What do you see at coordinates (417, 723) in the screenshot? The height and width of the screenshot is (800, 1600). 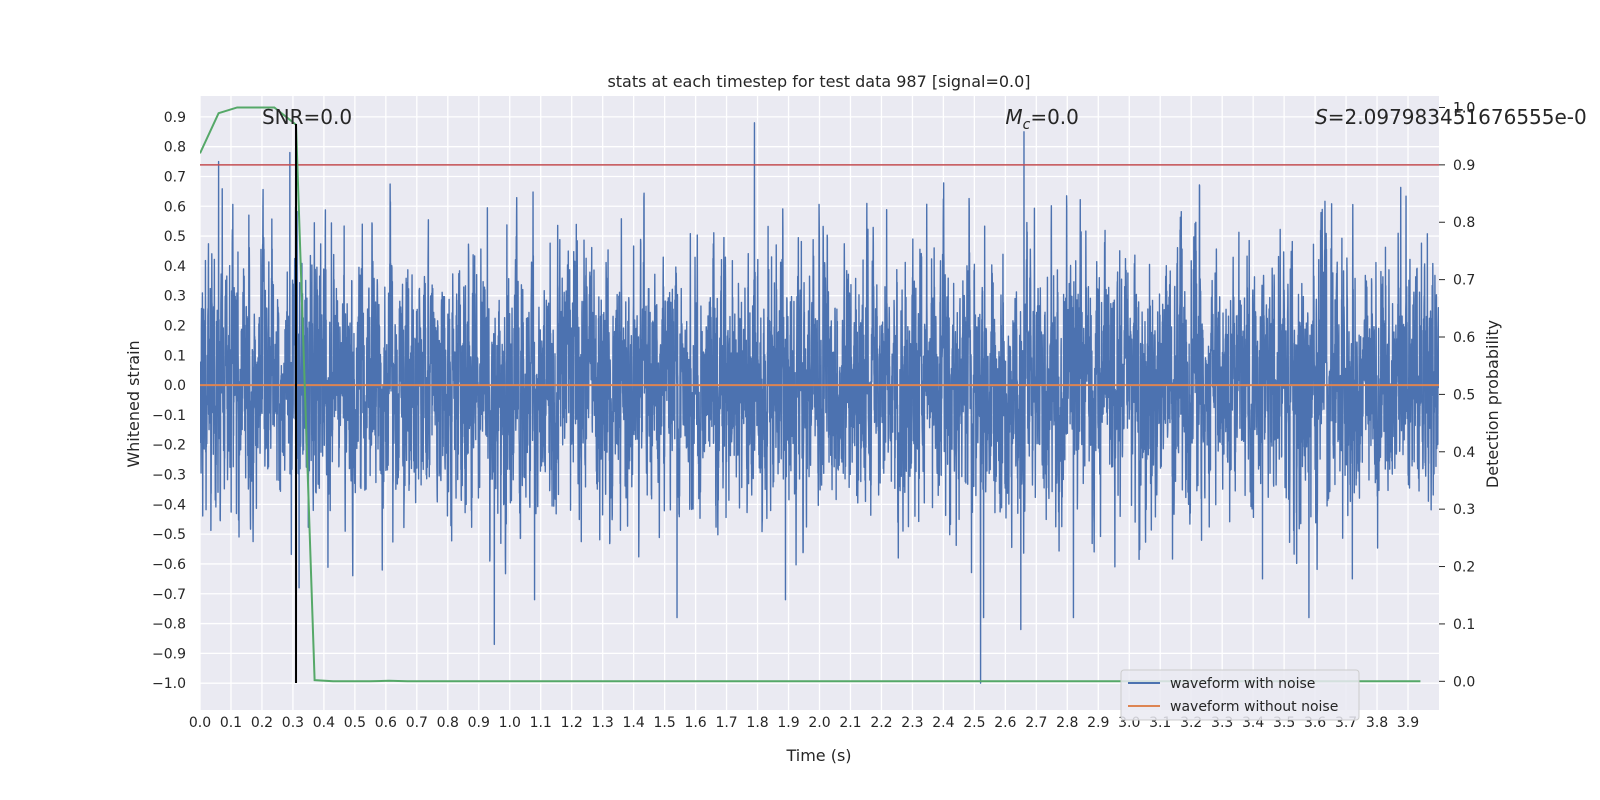 I see `x-tick-label: 0.7` at bounding box center [417, 723].